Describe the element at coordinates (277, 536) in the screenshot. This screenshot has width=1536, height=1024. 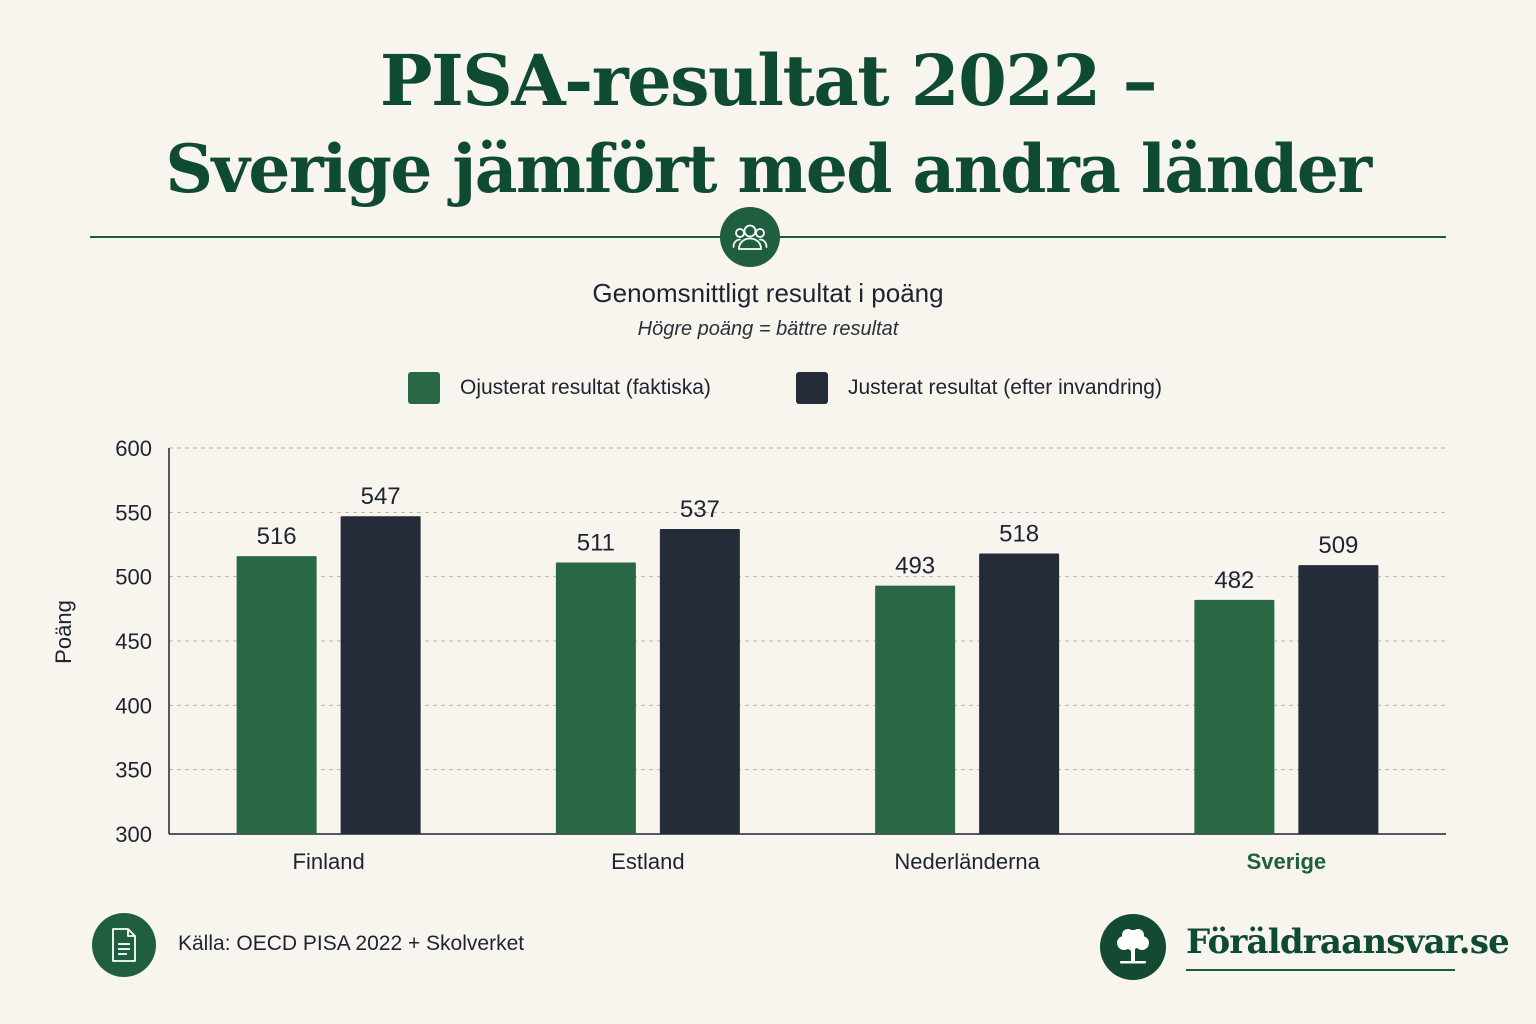
I see `data-label: 516` at that location.